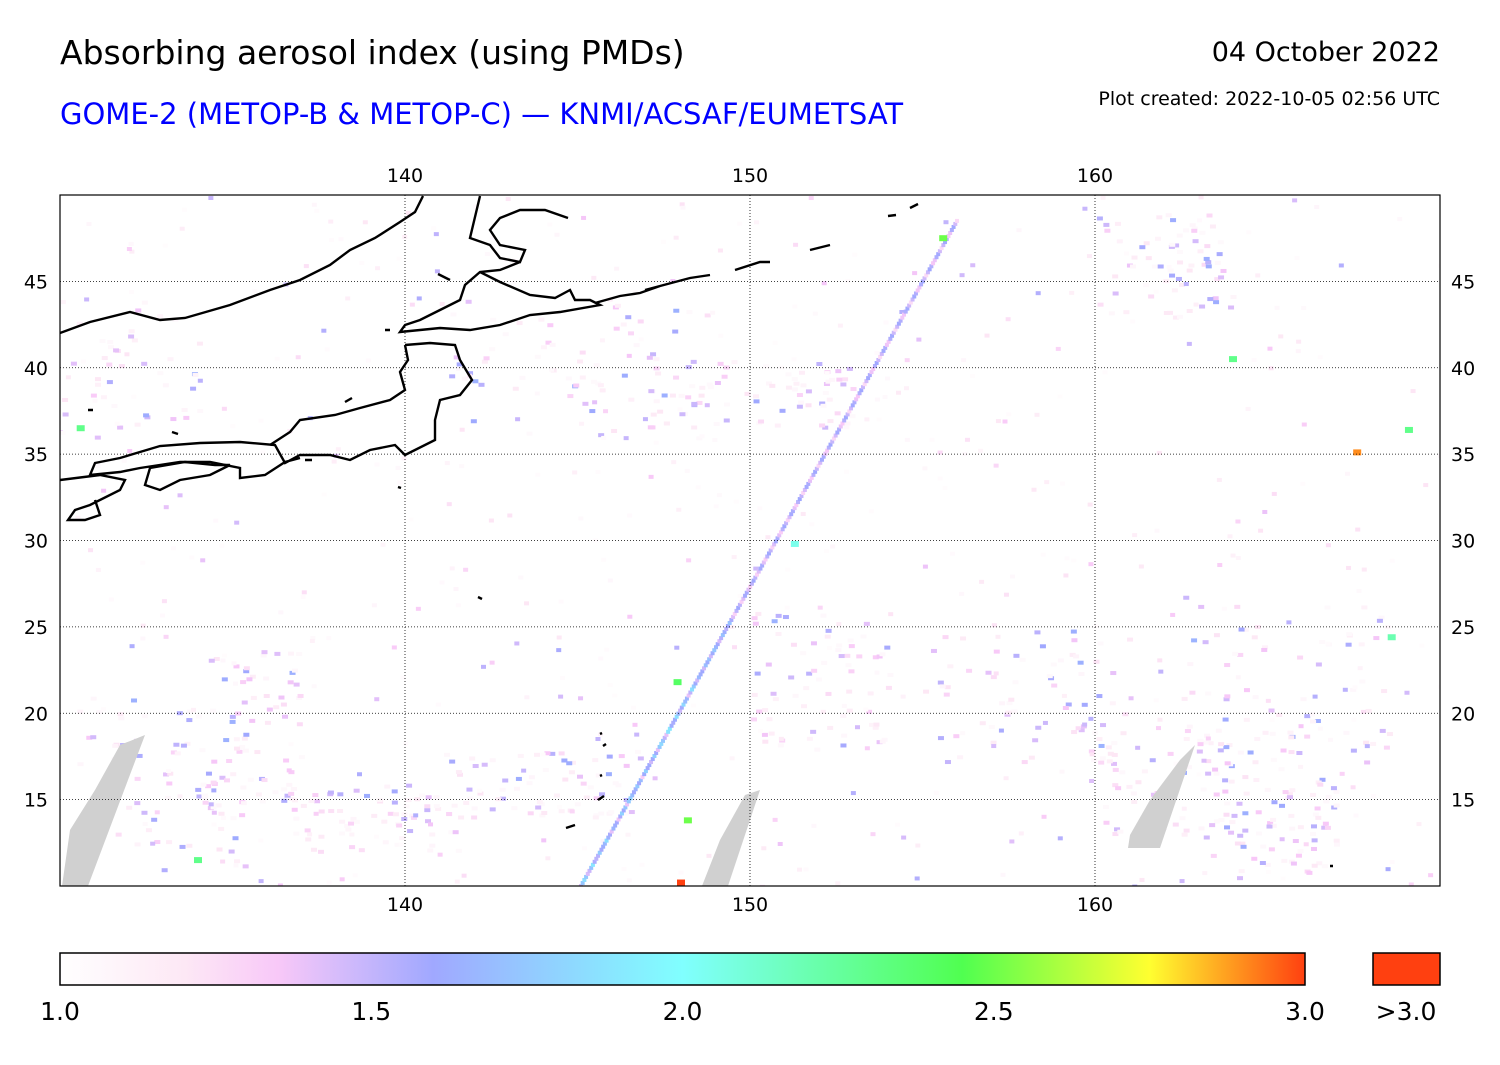 This screenshot has width=1500, height=1065. Describe the element at coordinates (36, 628) in the screenshot. I see `y-tick-label-left: 25` at that location.